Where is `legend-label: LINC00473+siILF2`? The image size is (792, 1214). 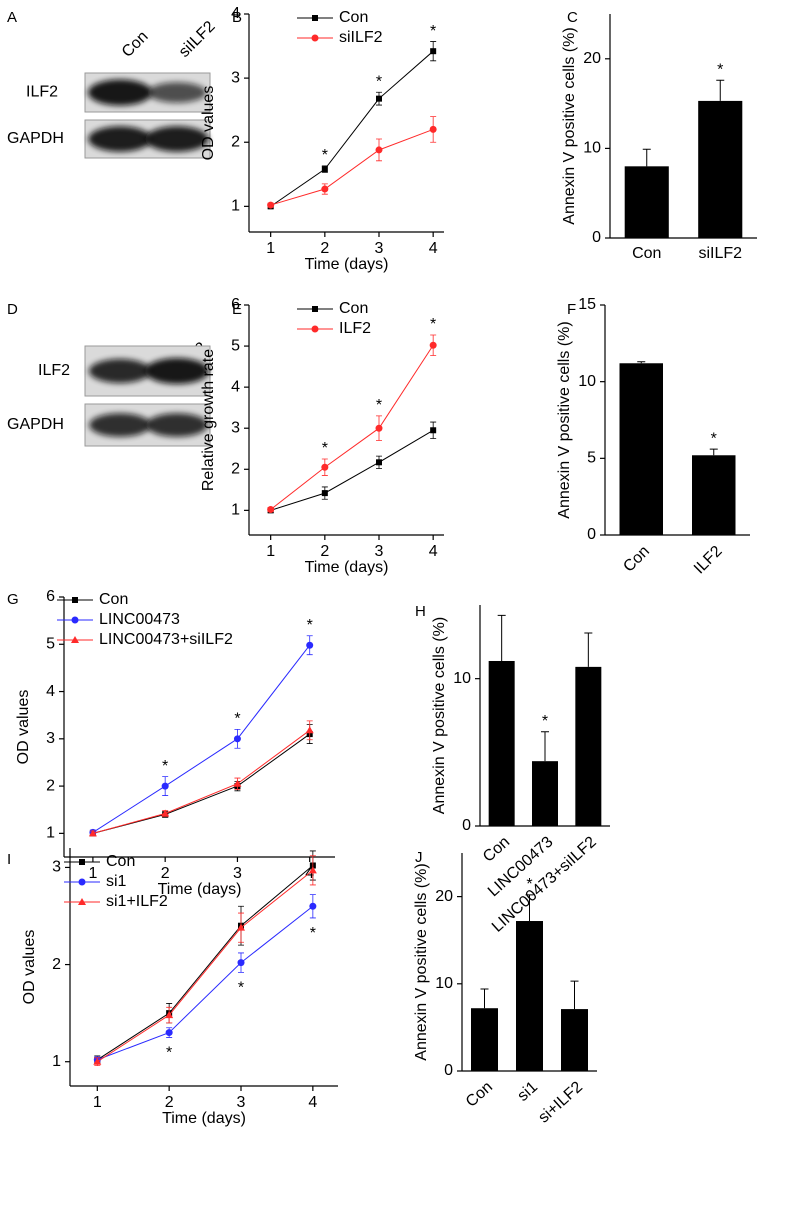
legend-label: LINC00473+siILF2 is located at coordinates (166, 639).